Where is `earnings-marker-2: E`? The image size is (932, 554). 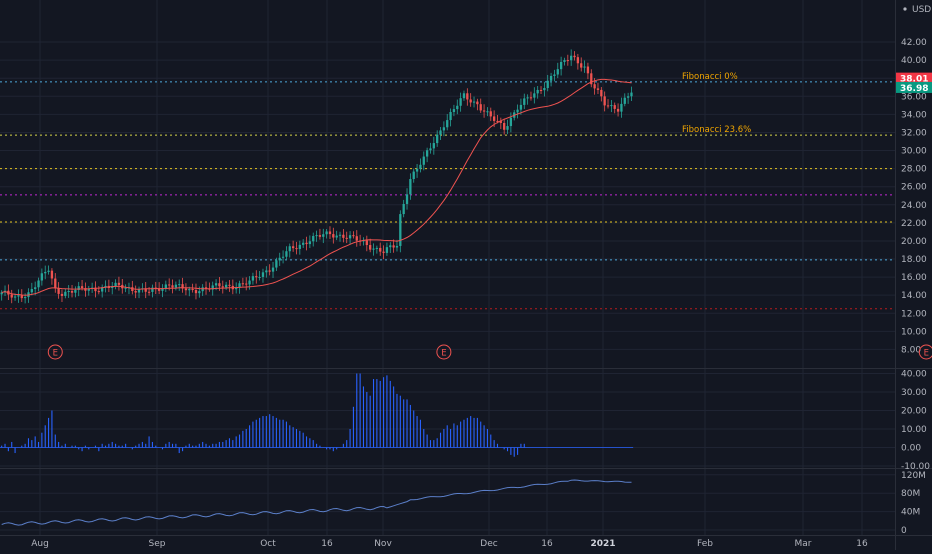 earnings-marker-2: E is located at coordinates (925, 352).